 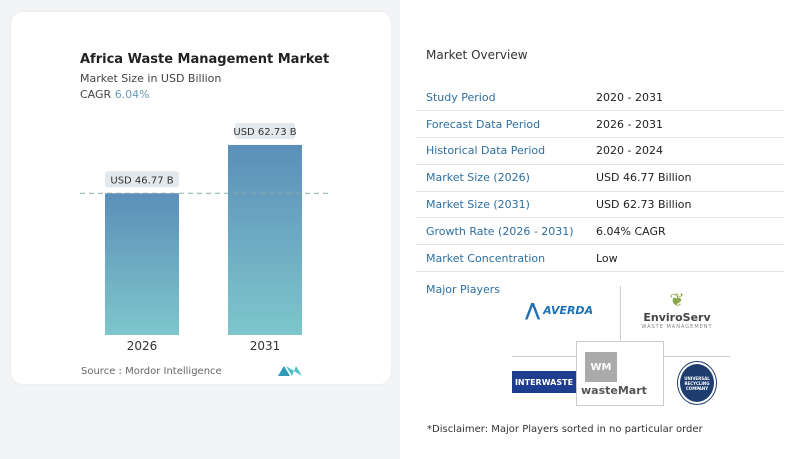 I want to click on row-key: Historical Data Period, so click(x=501, y=151).